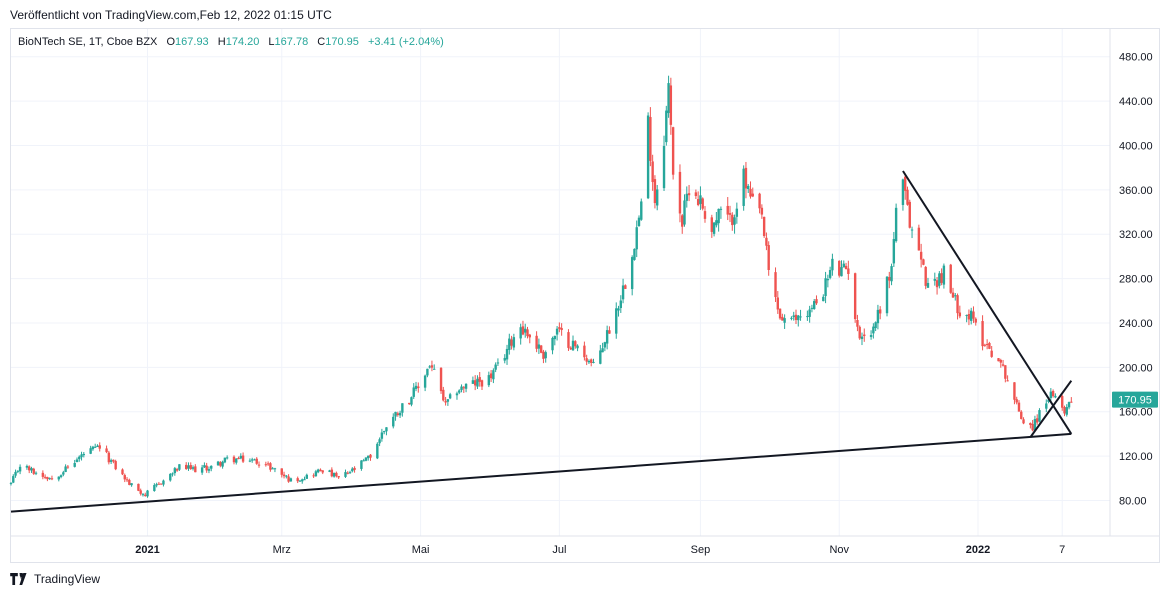 The width and height of the screenshot is (1172, 598). I want to click on price-tick-label: 280.00, so click(1136, 280).